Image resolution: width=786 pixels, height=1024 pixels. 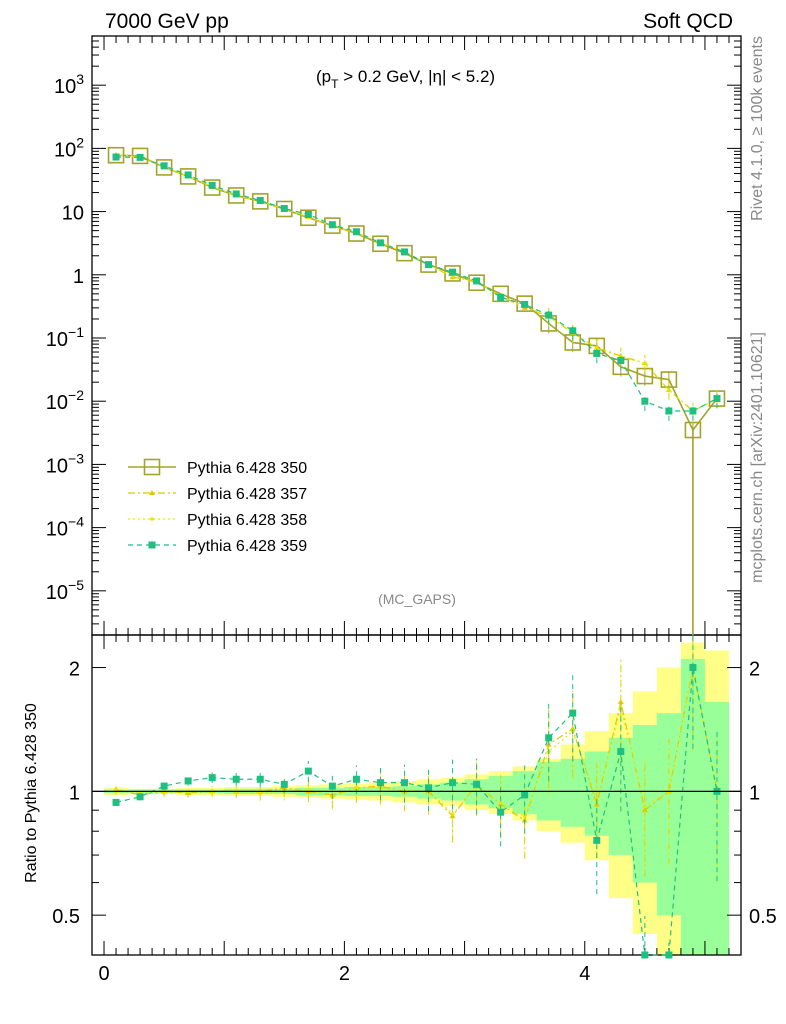 I want to click on x-tick-label: 4, so click(x=584, y=974).